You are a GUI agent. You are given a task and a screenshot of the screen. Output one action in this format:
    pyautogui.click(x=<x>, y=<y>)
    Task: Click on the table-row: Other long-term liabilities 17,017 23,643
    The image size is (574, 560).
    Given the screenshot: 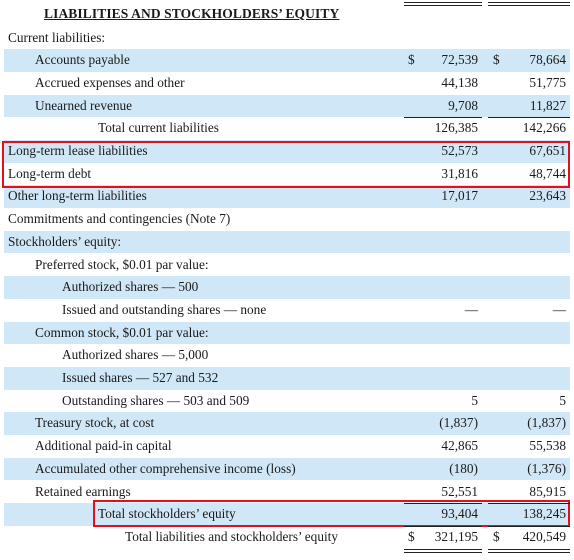 What is the action you would take?
    pyautogui.click(x=287, y=197)
    